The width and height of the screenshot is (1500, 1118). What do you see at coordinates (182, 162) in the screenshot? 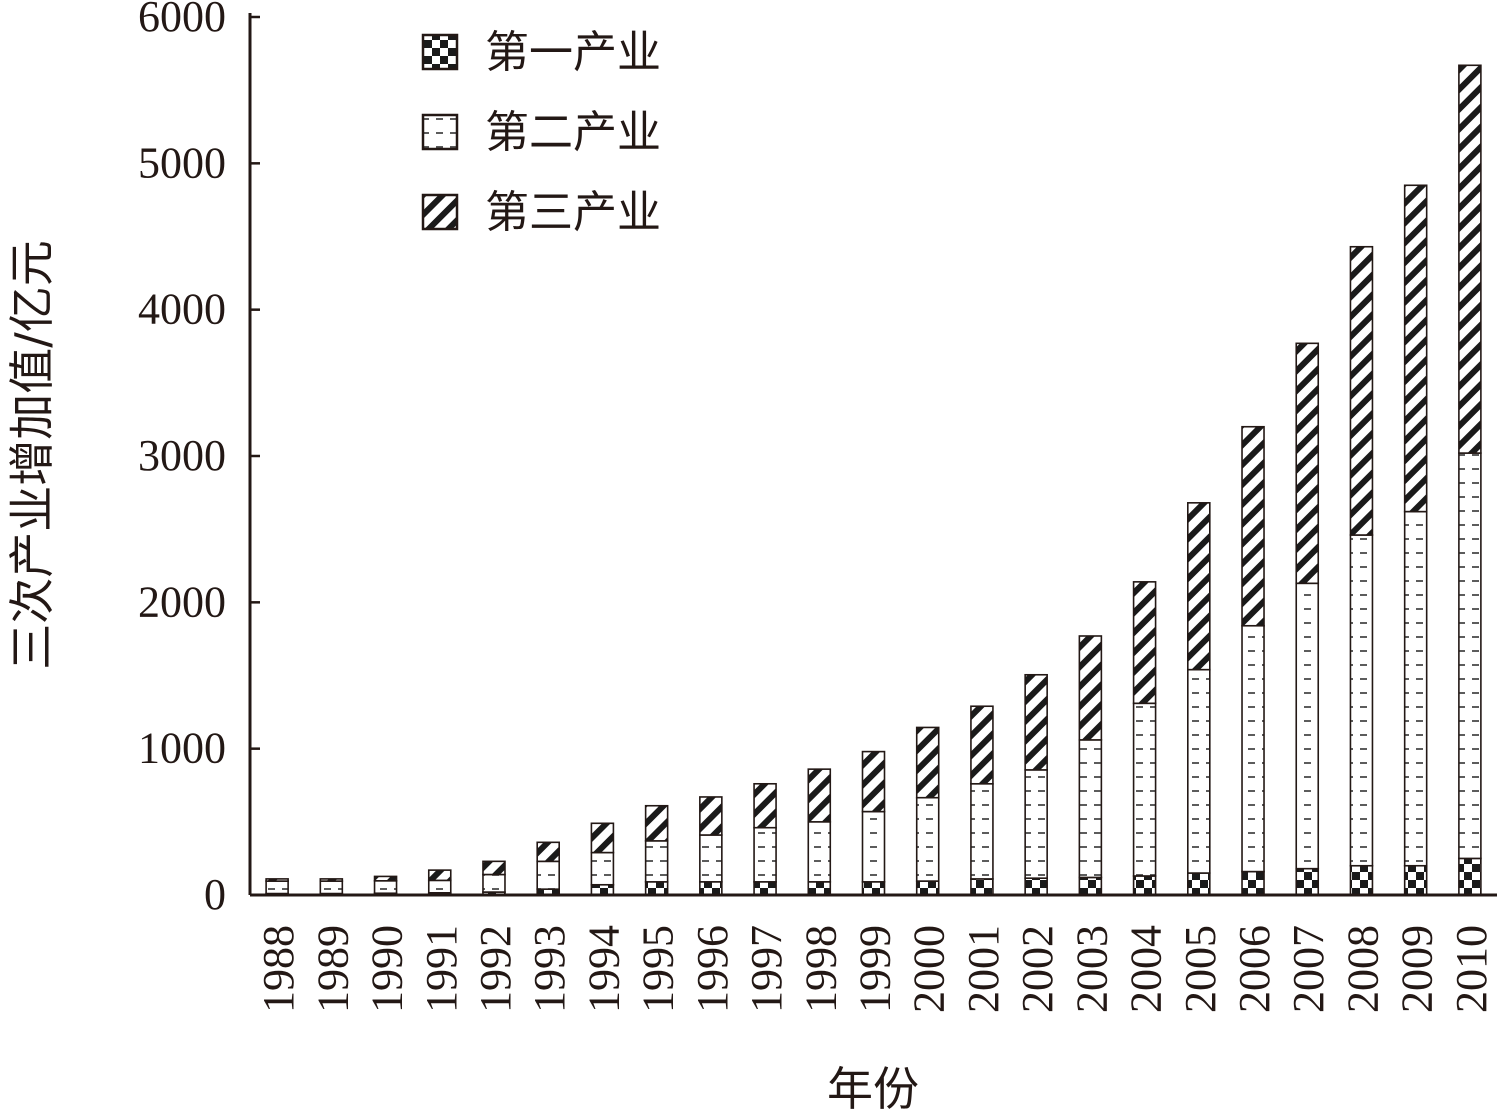
I see `y-tick-label: 5000` at bounding box center [182, 162].